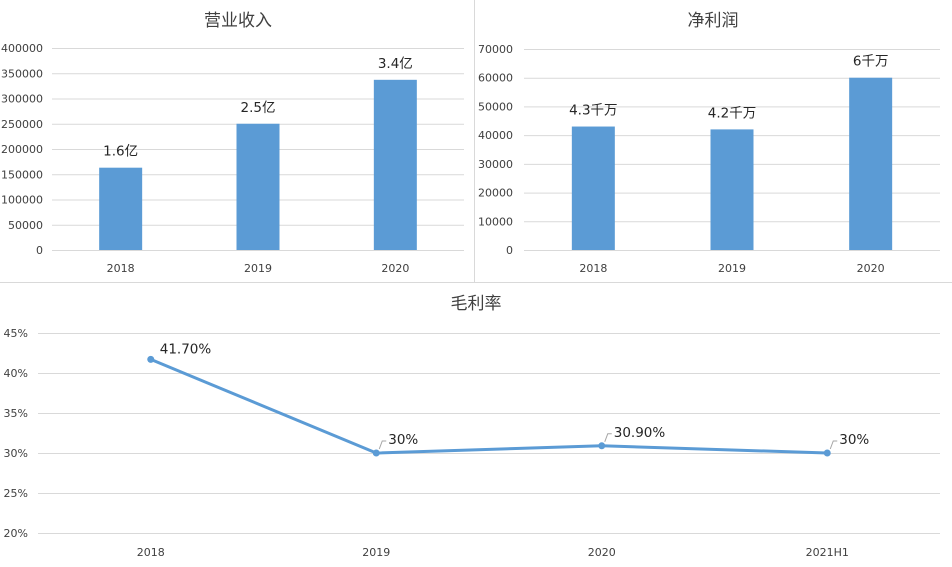 The image size is (952, 567). Describe the element at coordinates (395, 64) in the screenshot. I see `data-label: 3.4亿` at that location.